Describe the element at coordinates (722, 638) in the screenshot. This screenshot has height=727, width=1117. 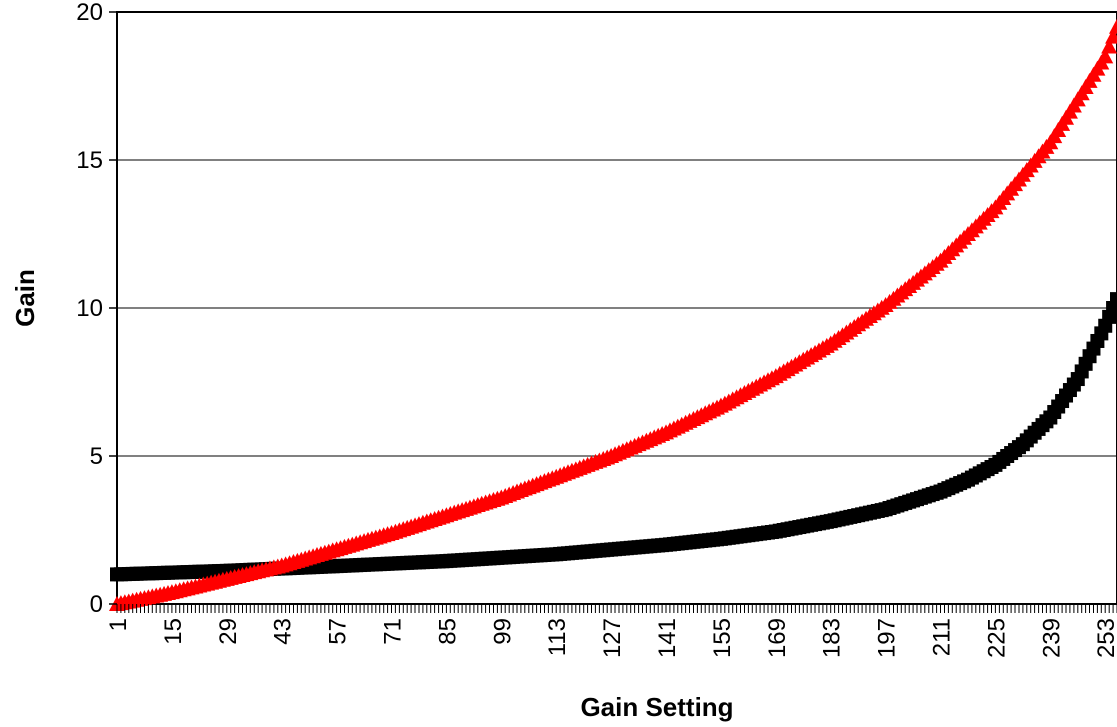
I see `x-tick-label: 155` at that location.